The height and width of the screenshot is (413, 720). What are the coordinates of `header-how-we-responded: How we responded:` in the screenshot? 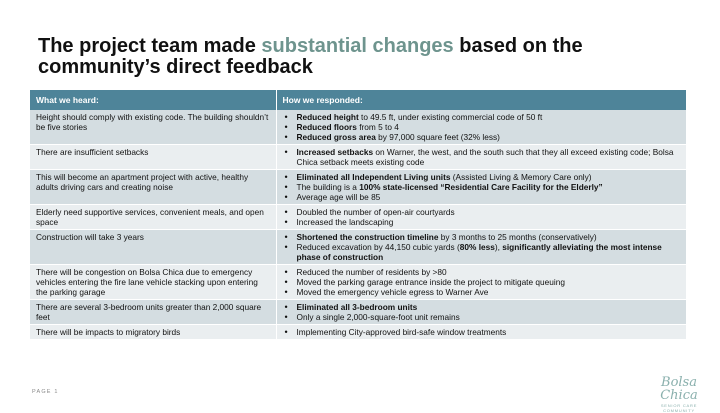 It's located at (481, 100).